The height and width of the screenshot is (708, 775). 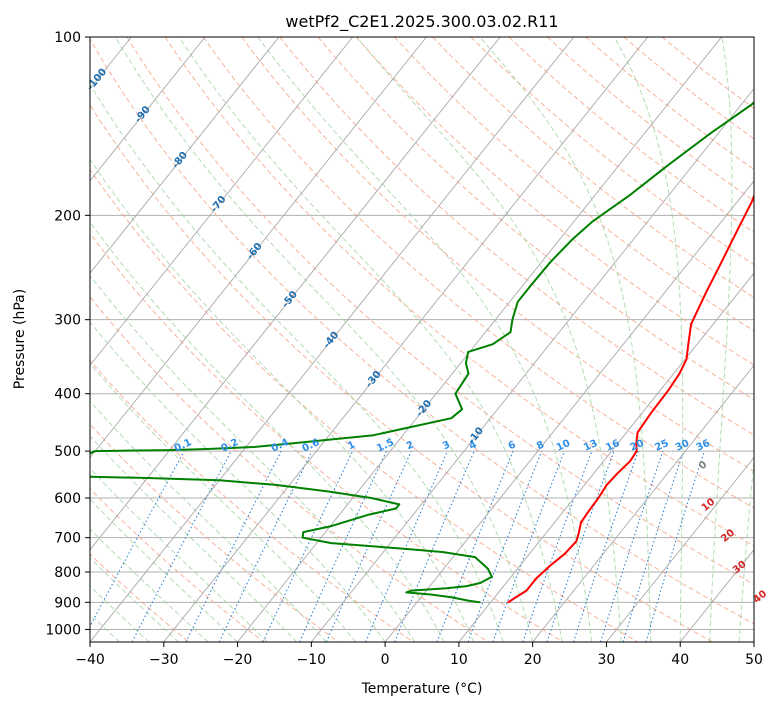 What do you see at coordinates (446, 445) in the screenshot?
I see `mixing-ratio-label: 3` at bounding box center [446, 445].